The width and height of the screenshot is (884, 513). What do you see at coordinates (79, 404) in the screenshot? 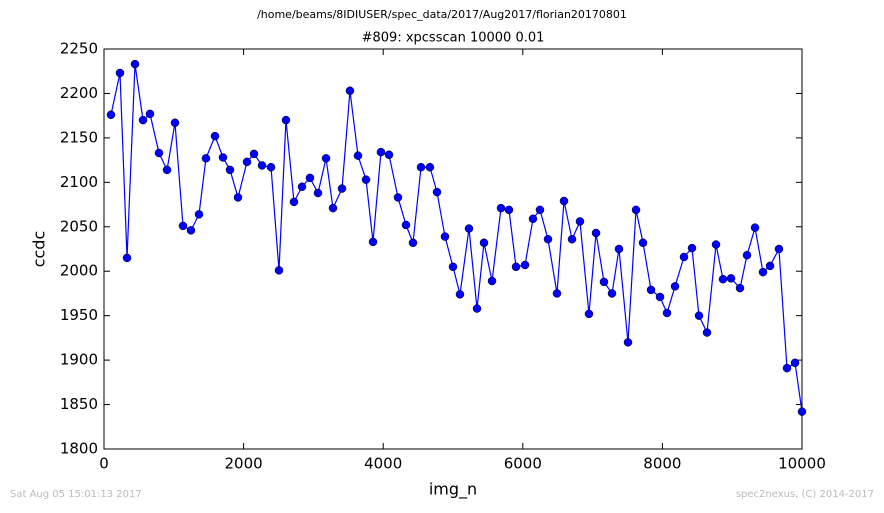
I see `y-tick-label: 1850` at bounding box center [79, 404].